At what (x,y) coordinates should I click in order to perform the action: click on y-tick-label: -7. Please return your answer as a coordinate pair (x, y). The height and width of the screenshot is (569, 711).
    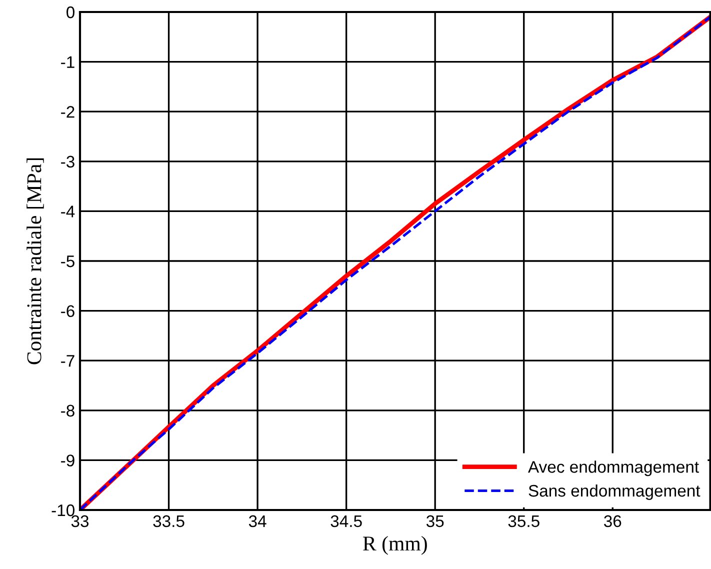
    Looking at the image, I should click on (67, 361).